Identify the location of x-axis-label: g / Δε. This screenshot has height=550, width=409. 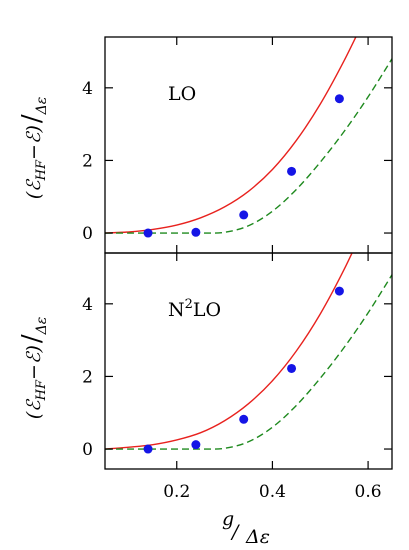
(246, 528).